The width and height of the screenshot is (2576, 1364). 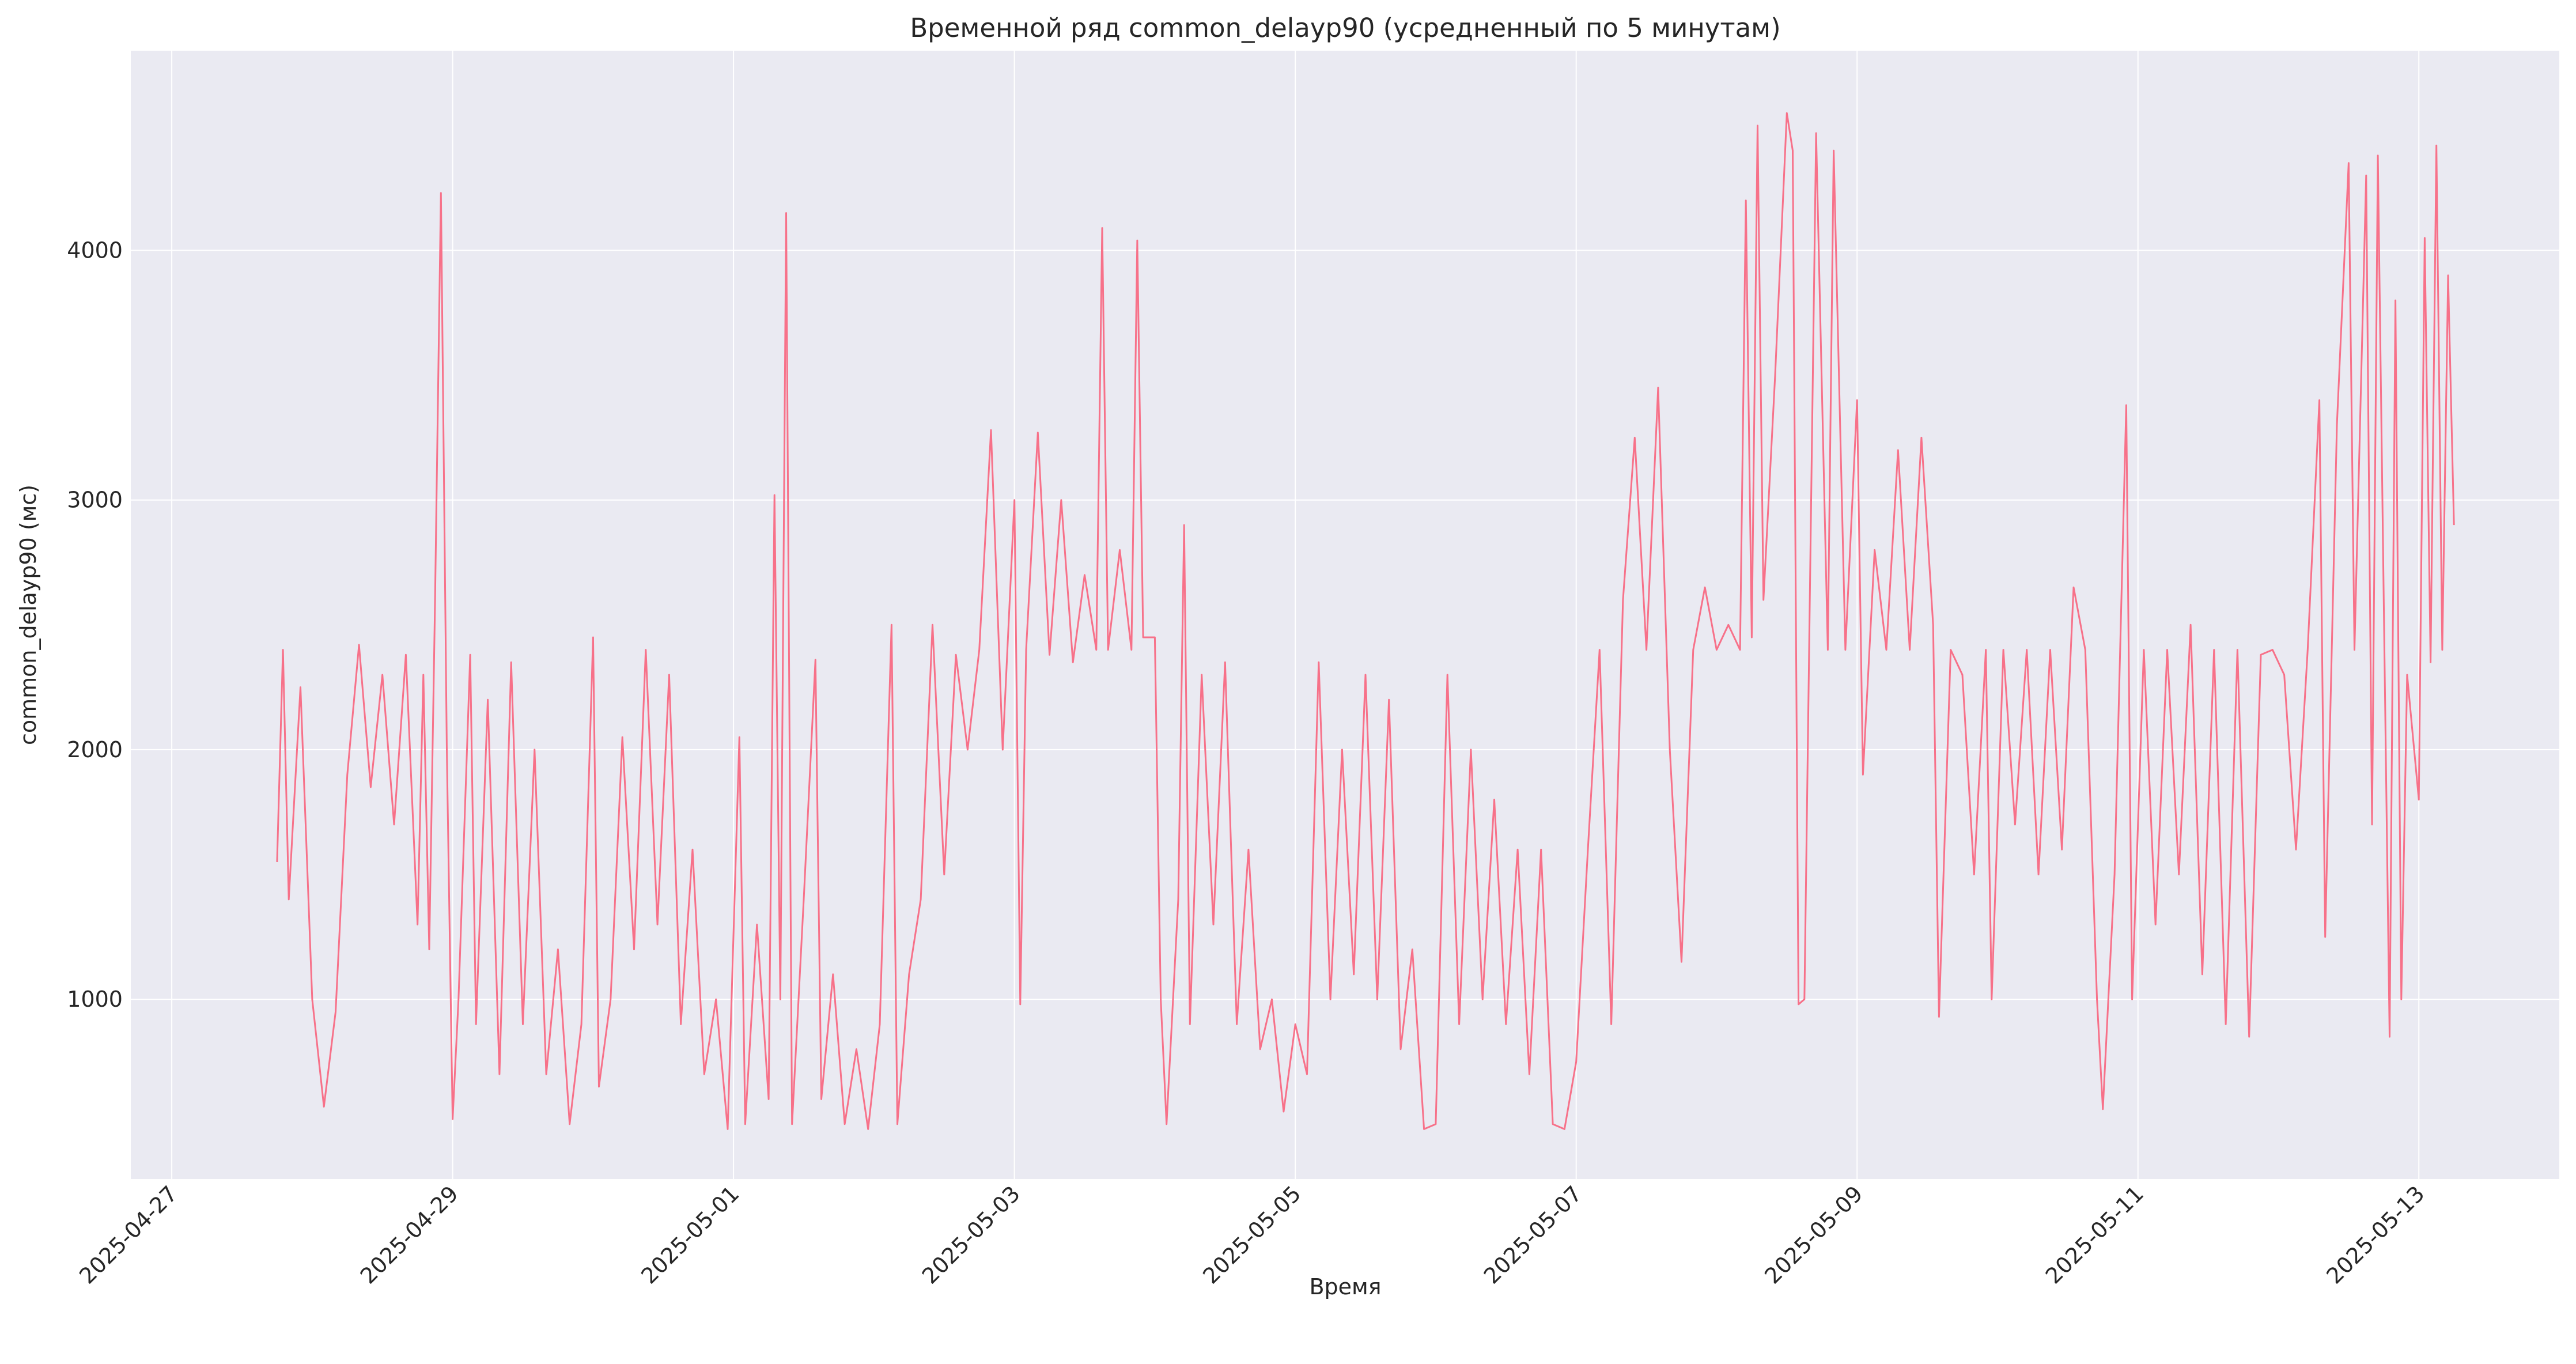 What do you see at coordinates (95, 250) in the screenshot?
I see `y-tick-label: 4000` at bounding box center [95, 250].